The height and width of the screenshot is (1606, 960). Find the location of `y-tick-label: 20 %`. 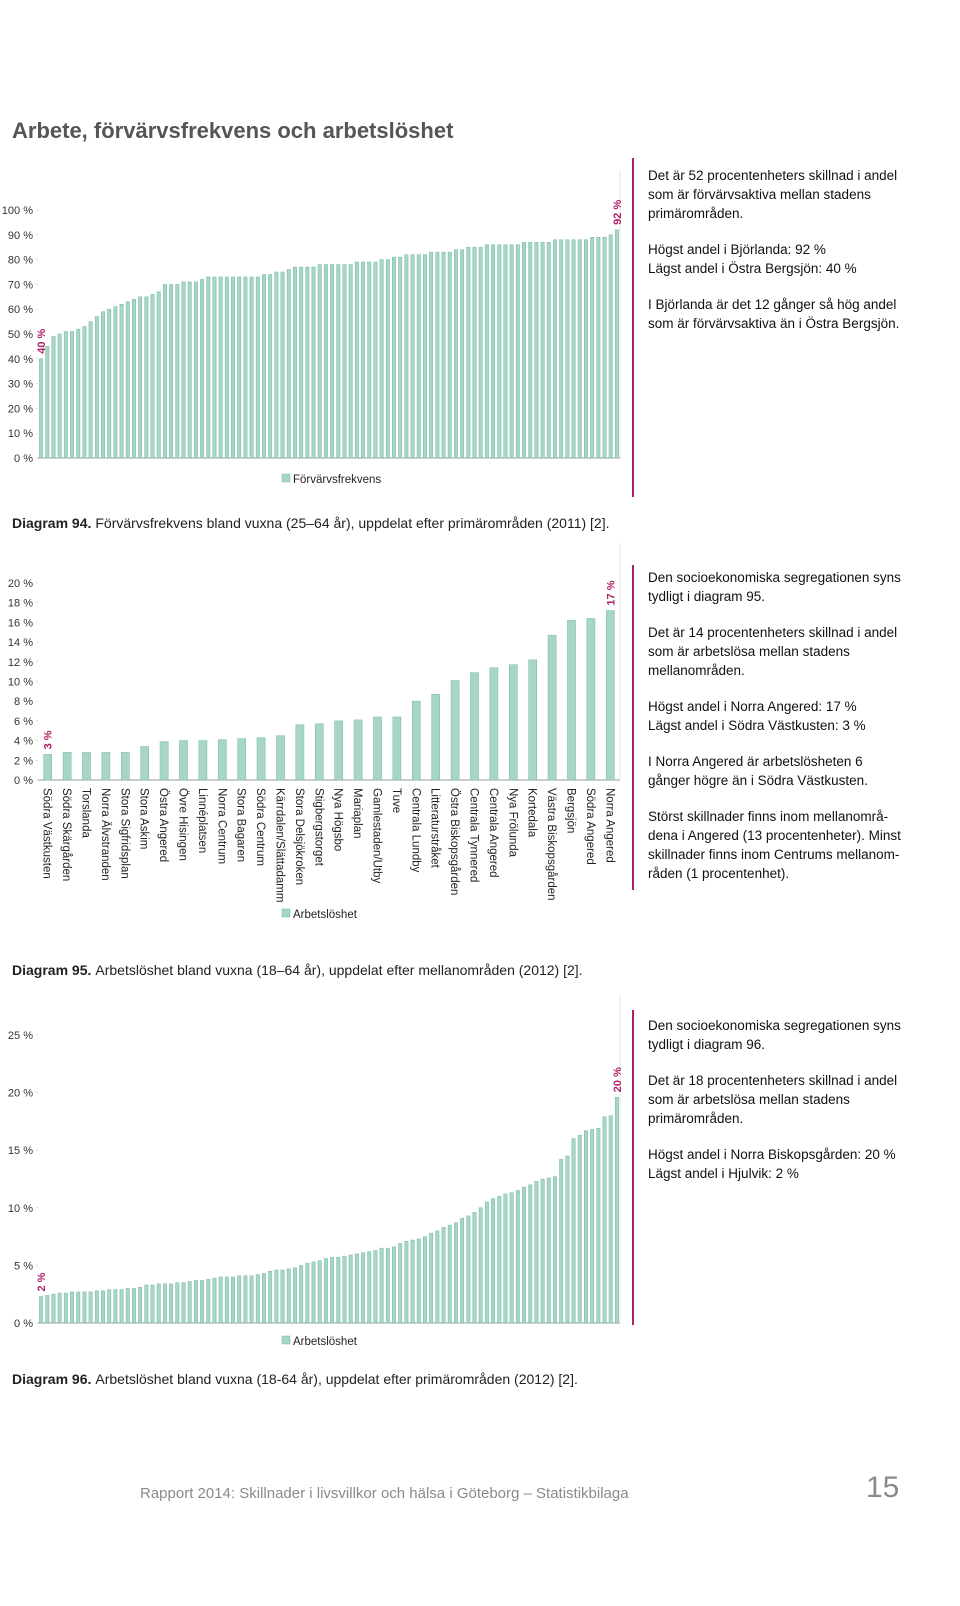

y-tick-label: 20 % is located at coordinates (20, 584).